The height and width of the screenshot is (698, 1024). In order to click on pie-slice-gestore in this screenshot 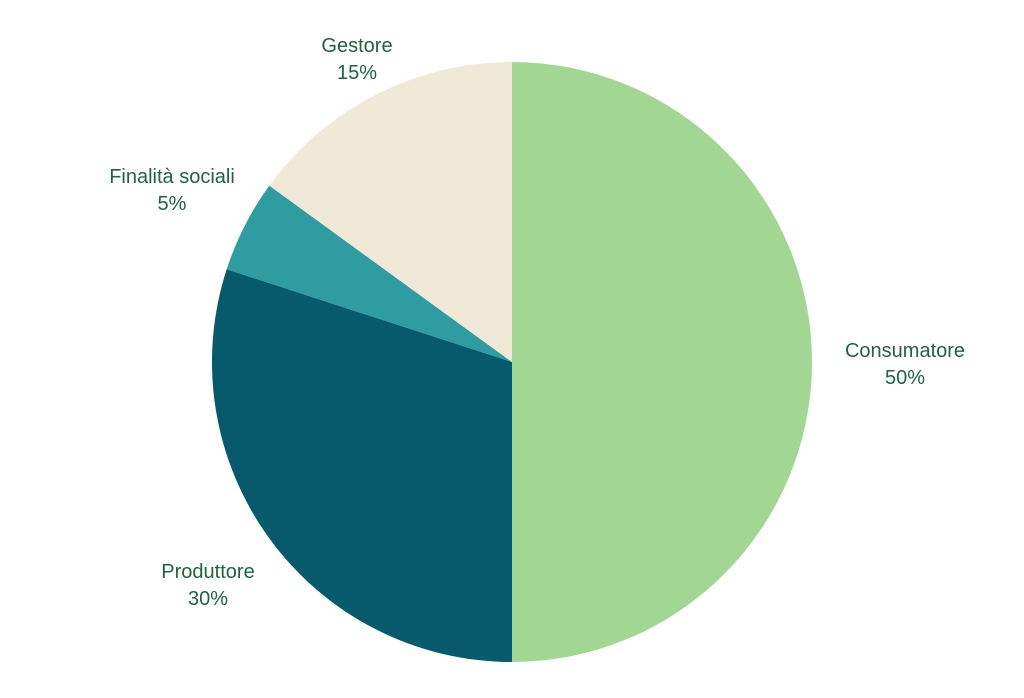, I will do `click(390, 211)`.